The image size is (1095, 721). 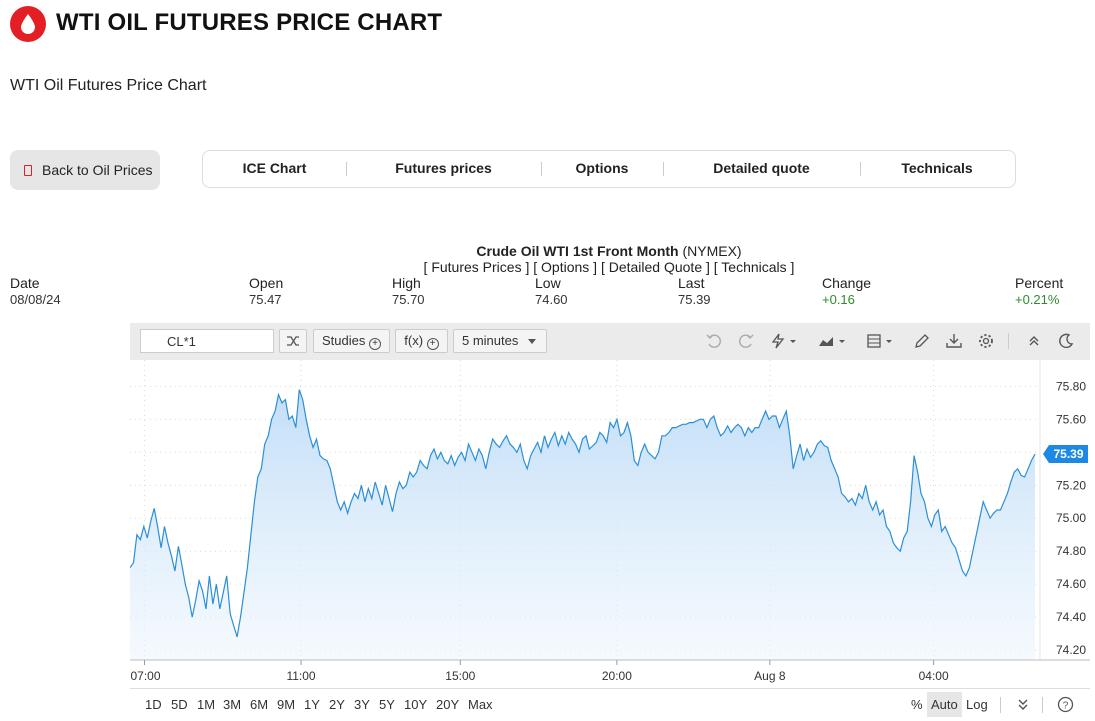 I want to click on compare-icon, so click(x=293, y=341).